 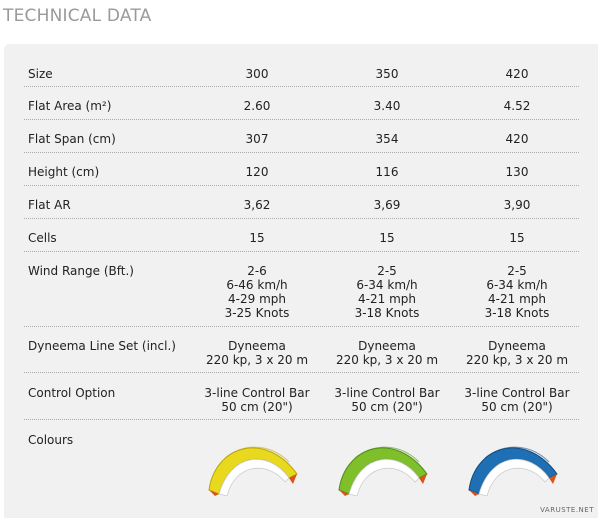 I want to click on table-row-flat-span: Flat Span (cm) 307 354 420, so click(x=301, y=136).